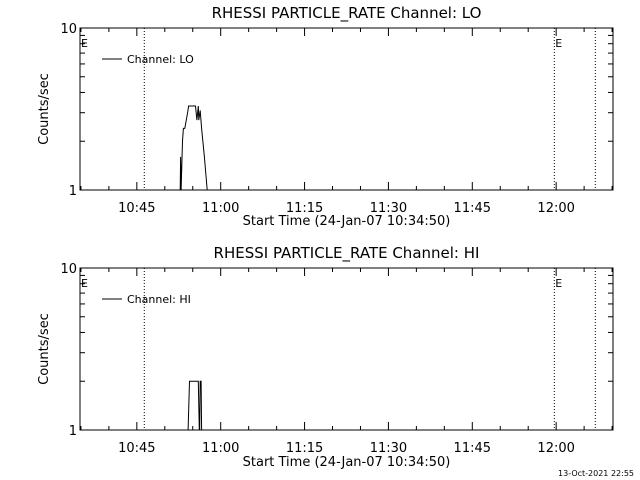 The height and width of the screenshot is (480, 640). Describe the element at coordinates (160, 59) in the screenshot. I see `legend-label: Channel: LO` at that location.